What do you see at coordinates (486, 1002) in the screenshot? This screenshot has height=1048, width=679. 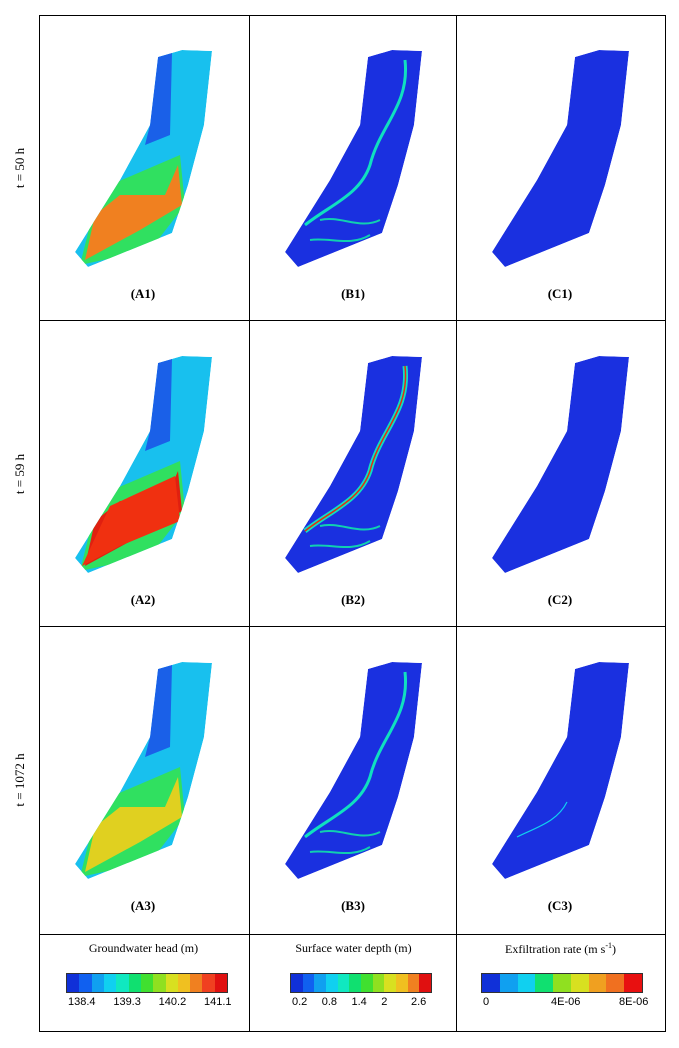 I see `legend-tick-label: 0` at bounding box center [486, 1002].